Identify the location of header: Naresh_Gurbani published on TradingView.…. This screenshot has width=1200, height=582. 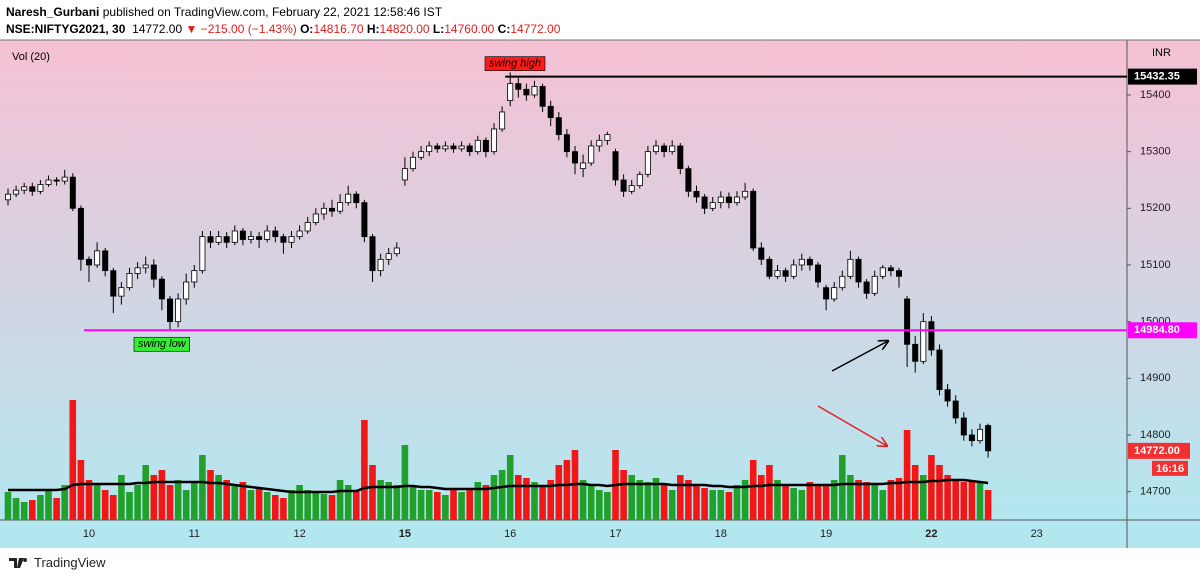
(600, 20).